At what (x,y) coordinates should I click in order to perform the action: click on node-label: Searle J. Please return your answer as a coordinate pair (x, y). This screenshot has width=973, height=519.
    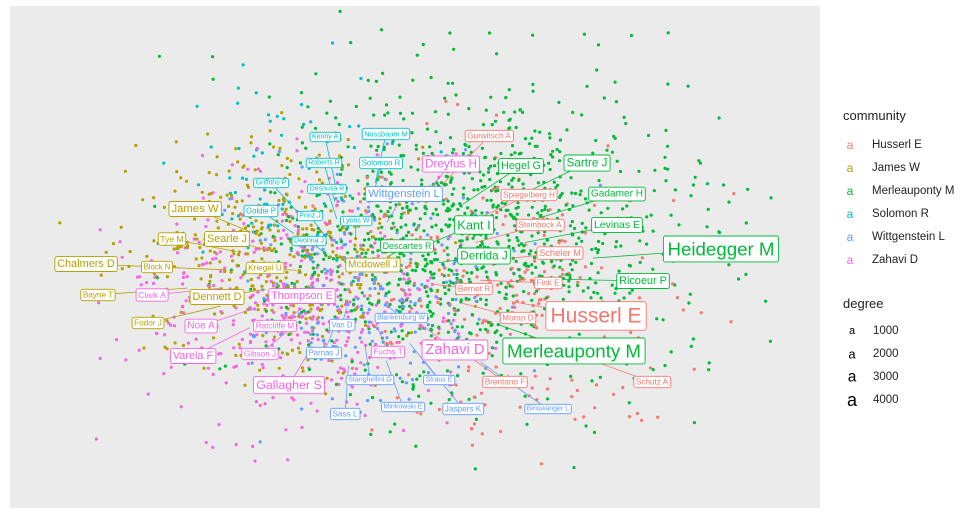
    Looking at the image, I should click on (227, 239).